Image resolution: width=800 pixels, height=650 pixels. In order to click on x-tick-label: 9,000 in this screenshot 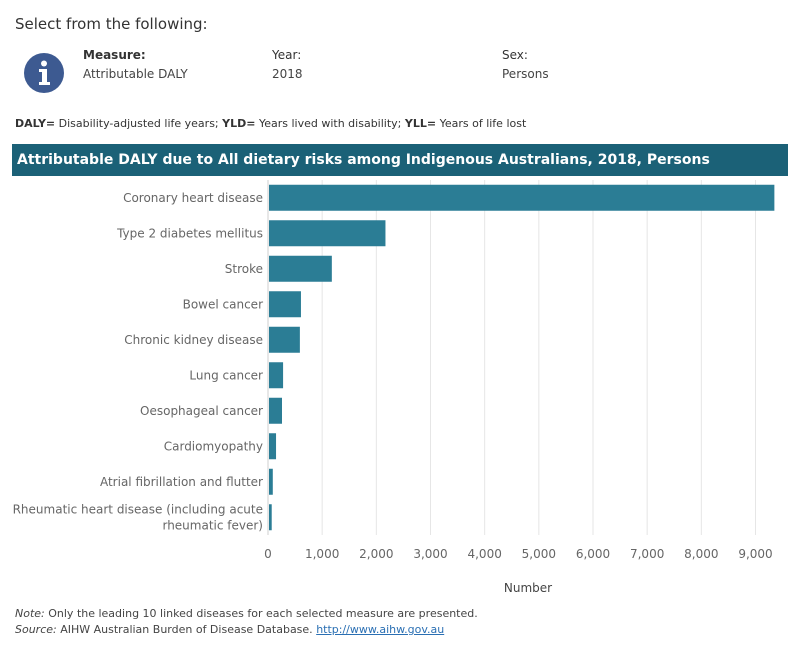, I will do `click(755, 554)`.